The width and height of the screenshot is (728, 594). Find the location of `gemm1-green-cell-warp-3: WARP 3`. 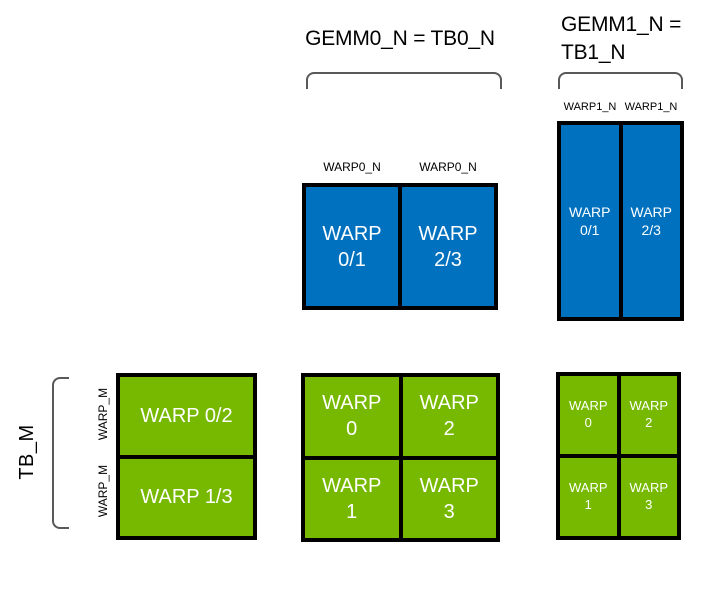

gemm1-green-cell-warp-3: WARP 3 is located at coordinates (648, 497).